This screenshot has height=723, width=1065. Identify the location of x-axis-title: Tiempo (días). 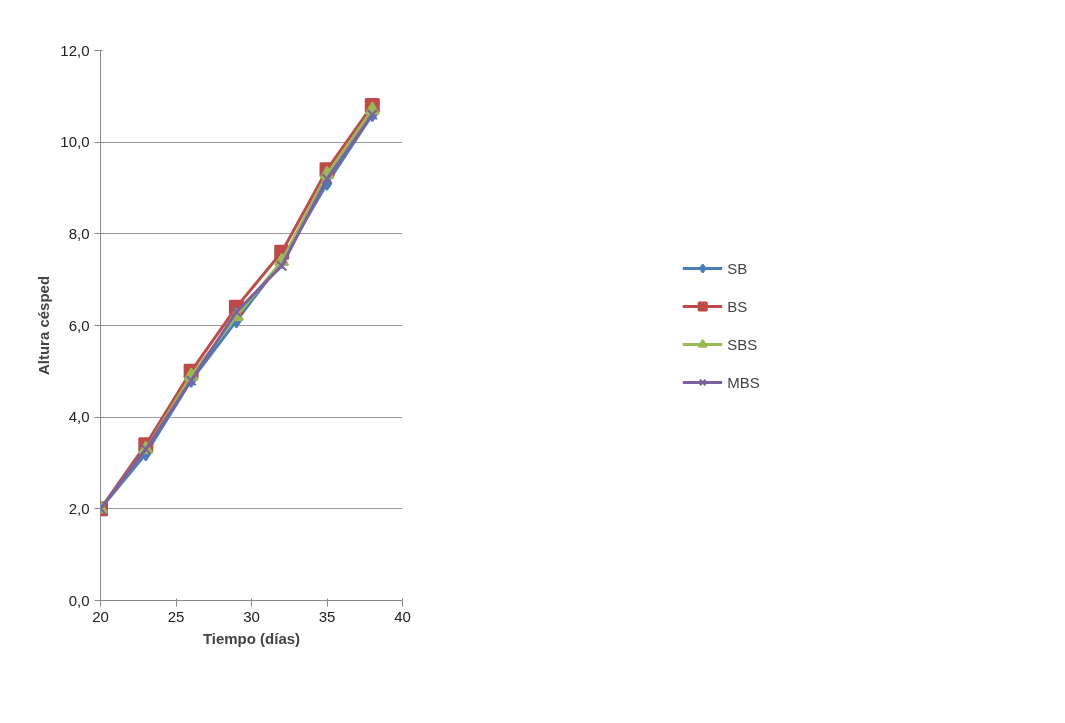
(251, 638).